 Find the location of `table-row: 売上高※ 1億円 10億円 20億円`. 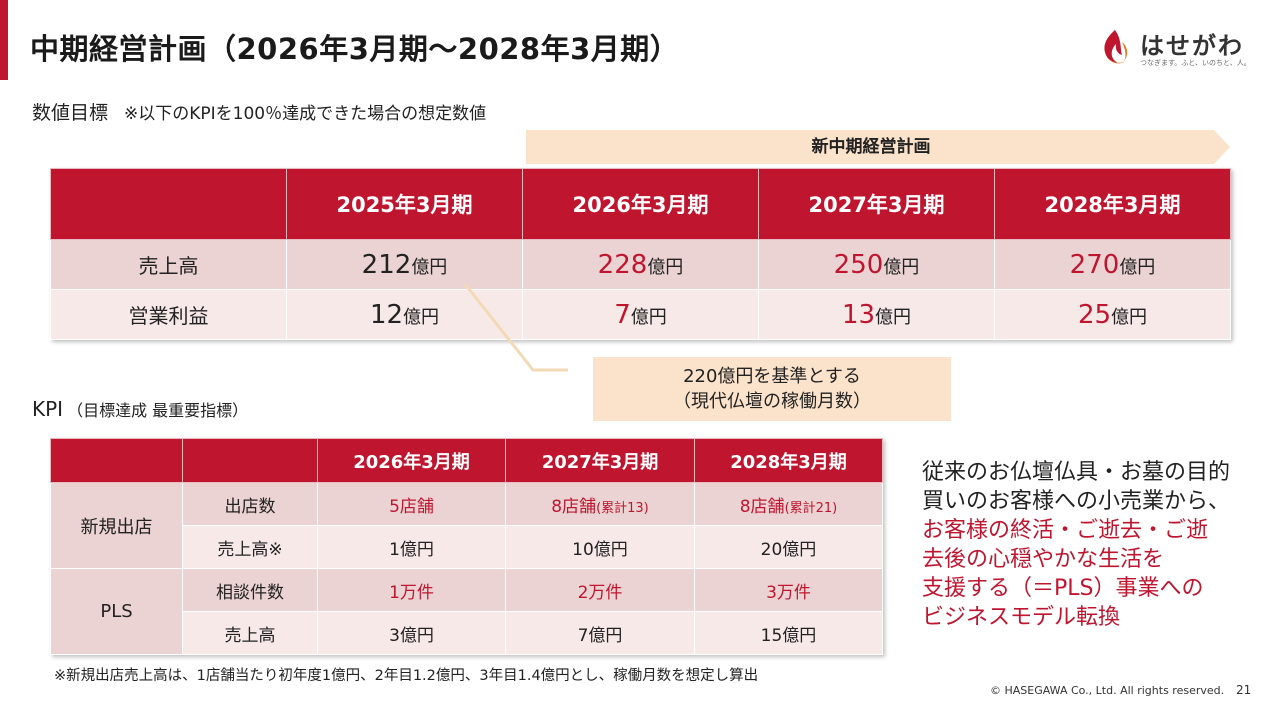

table-row: 売上高※ 1億円 10億円 20億円 is located at coordinates (467, 547).